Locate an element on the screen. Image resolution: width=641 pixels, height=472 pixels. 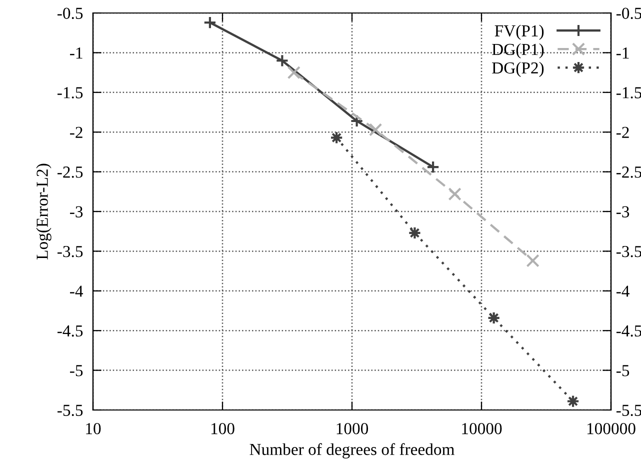
y2-tick-label: -1 is located at coordinates (622, 52).